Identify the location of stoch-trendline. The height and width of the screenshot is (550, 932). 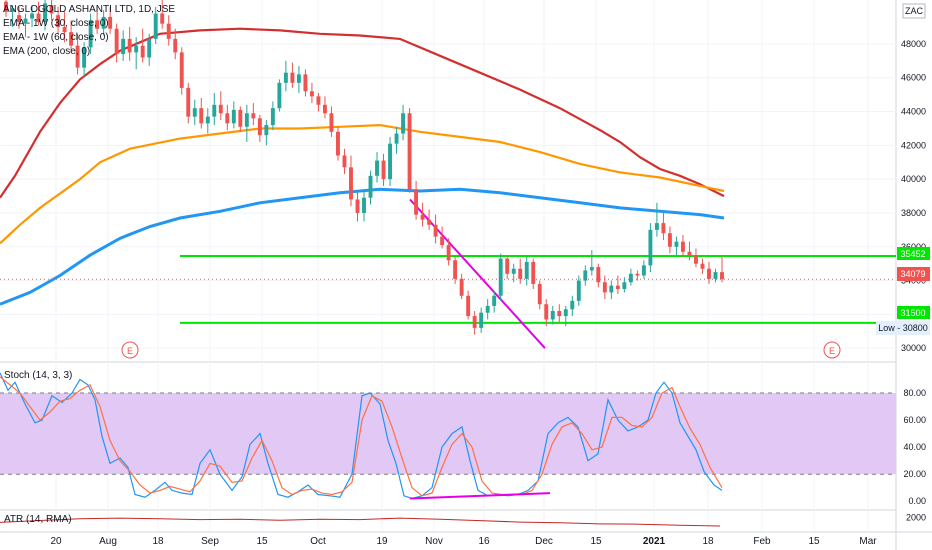
(480, 496).